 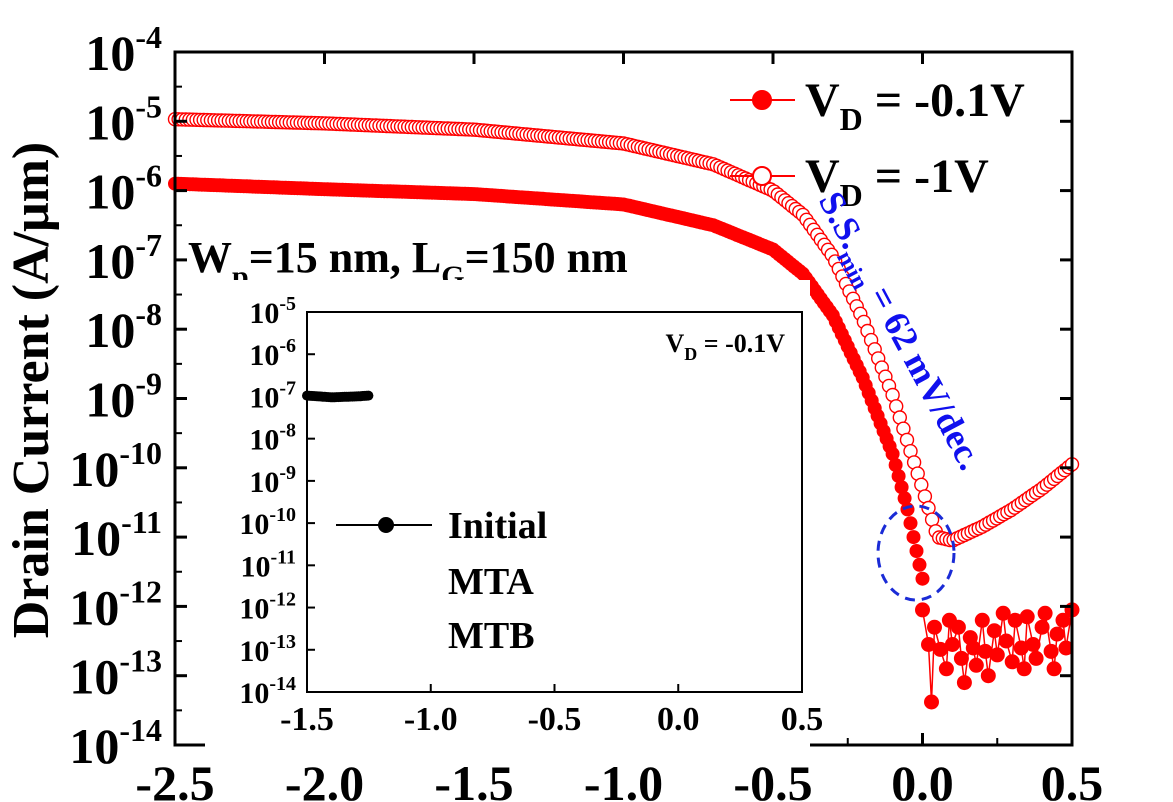 I want to click on inset-legend-marker-initial, so click(x=386, y=525).